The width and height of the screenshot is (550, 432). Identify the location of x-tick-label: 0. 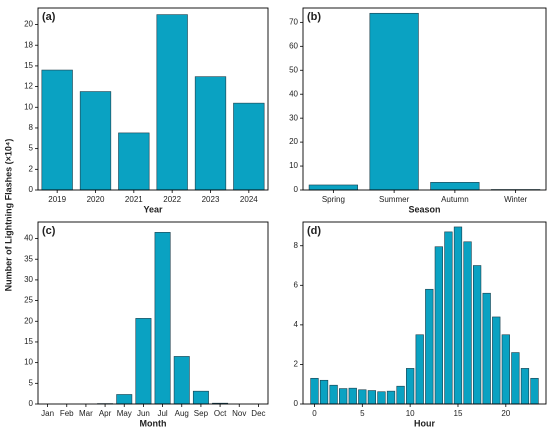
(314, 413).